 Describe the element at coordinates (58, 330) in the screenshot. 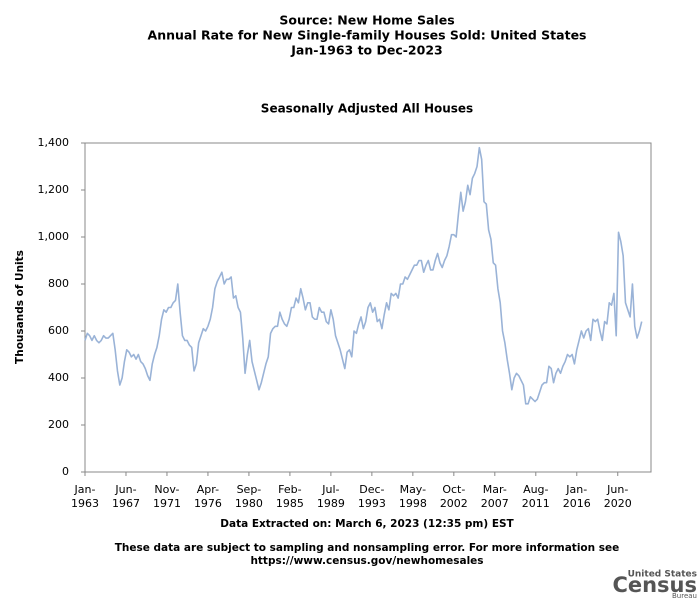

I see `y-tick-label: 600` at that location.